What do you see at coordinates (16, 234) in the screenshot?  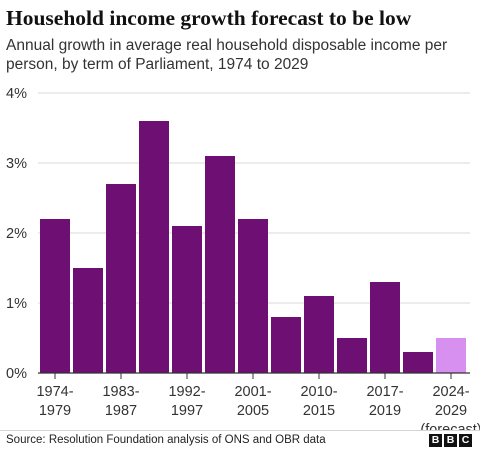 I see `y-tick-label: 2%` at bounding box center [16, 234].